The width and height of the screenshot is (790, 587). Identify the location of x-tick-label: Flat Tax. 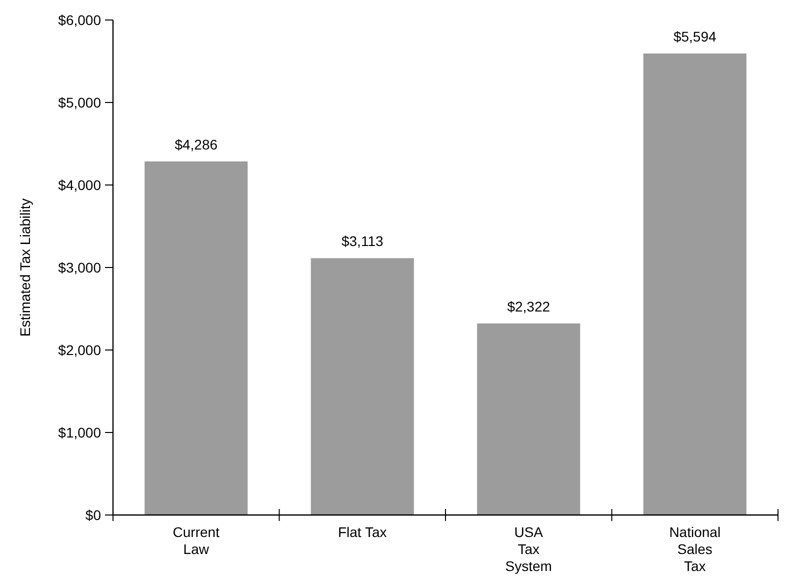
(362, 532).